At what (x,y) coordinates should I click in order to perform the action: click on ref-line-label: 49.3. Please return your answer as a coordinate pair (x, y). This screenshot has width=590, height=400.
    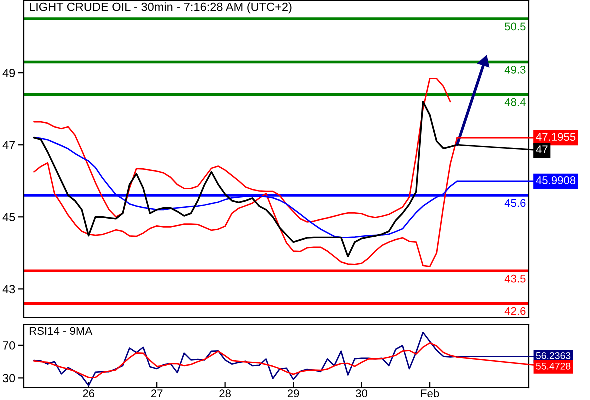
    Looking at the image, I should click on (515, 70).